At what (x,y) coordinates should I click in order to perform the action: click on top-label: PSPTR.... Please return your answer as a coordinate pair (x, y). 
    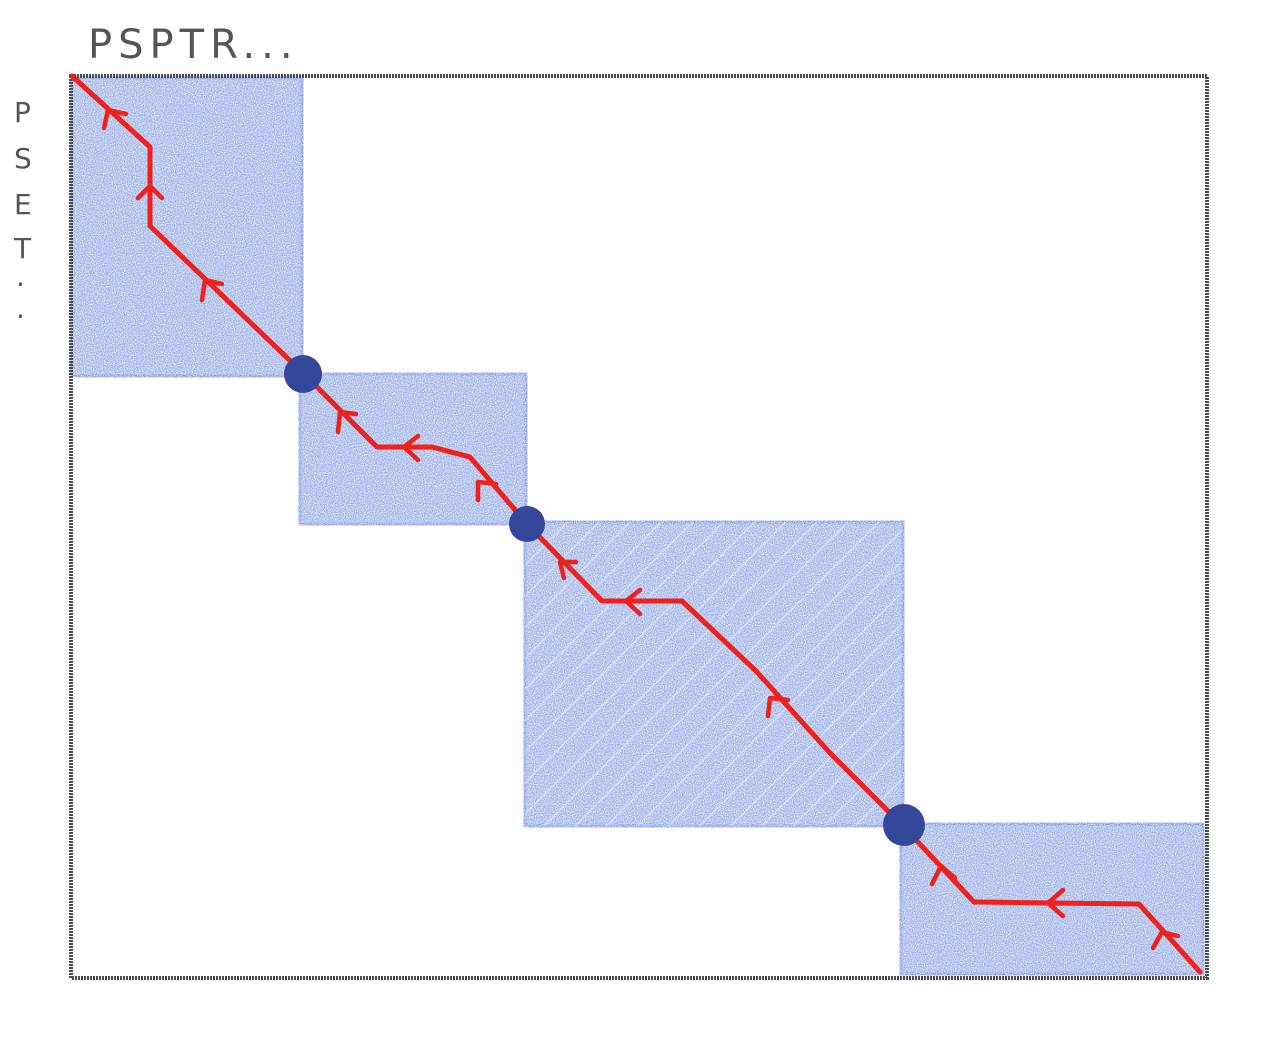
    Looking at the image, I should click on (193, 45).